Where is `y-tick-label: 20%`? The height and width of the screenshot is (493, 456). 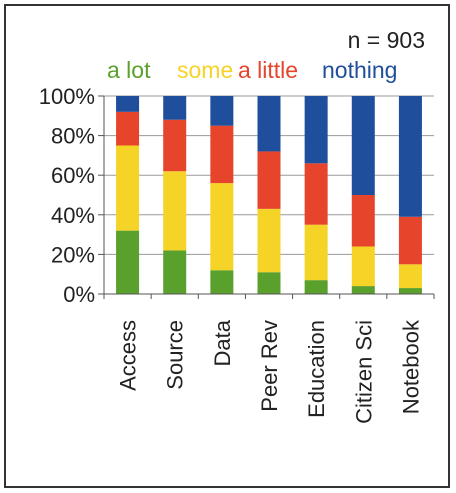
y-tick-label: 20% is located at coordinates (73, 254).